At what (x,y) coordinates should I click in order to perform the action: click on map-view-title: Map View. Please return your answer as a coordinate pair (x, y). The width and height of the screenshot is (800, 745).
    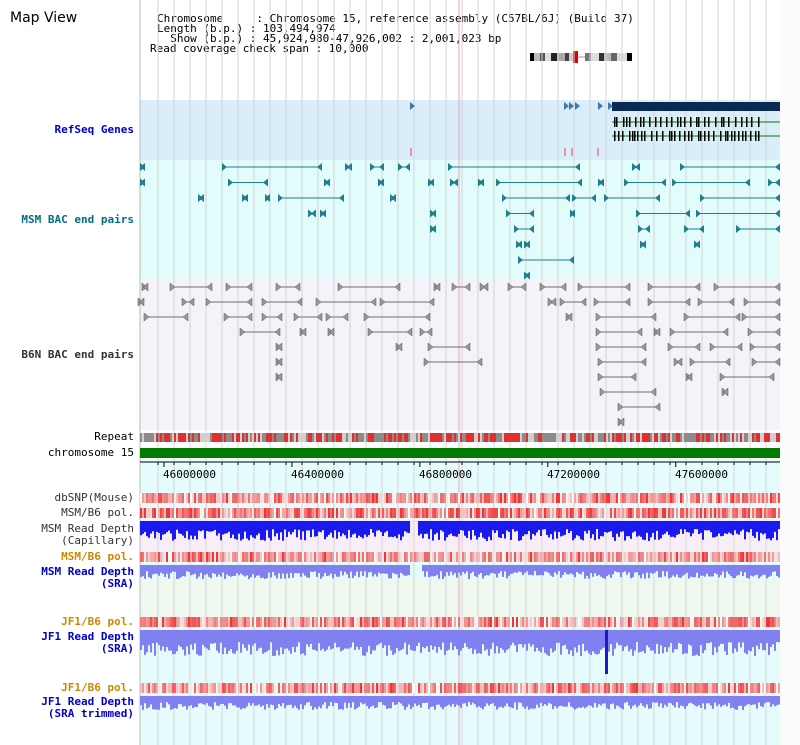
    Looking at the image, I should click on (44, 18).